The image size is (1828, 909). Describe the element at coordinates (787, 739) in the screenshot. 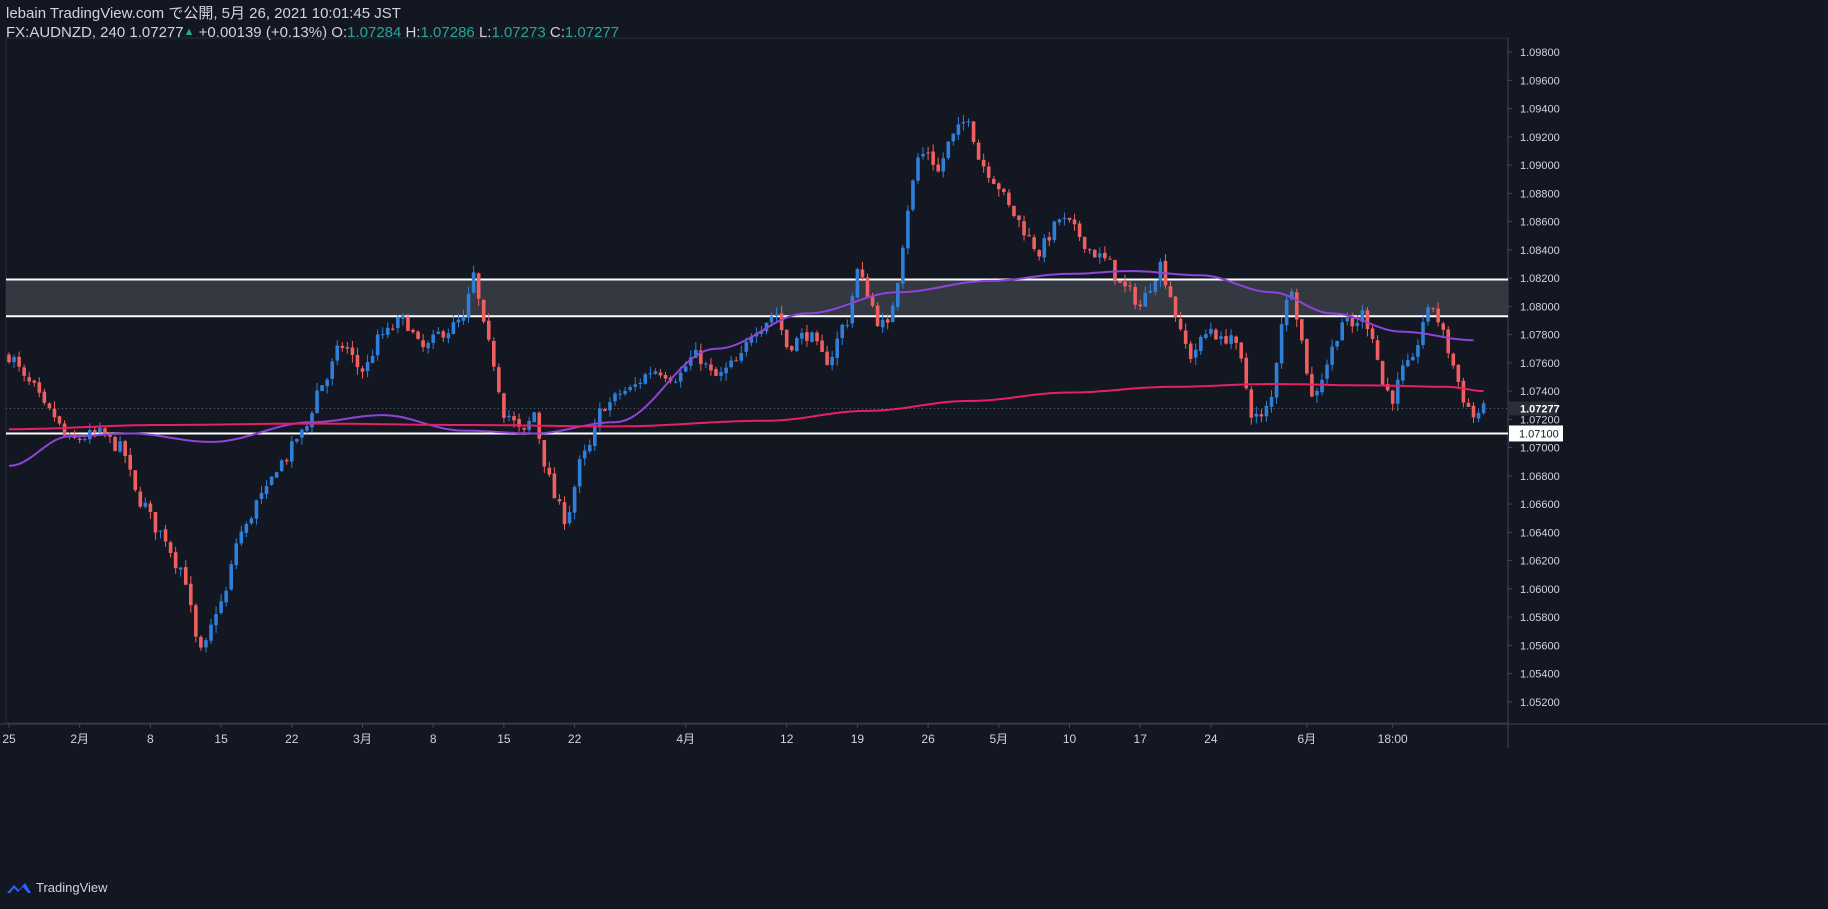

I see `time-tick-label: 12` at that location.